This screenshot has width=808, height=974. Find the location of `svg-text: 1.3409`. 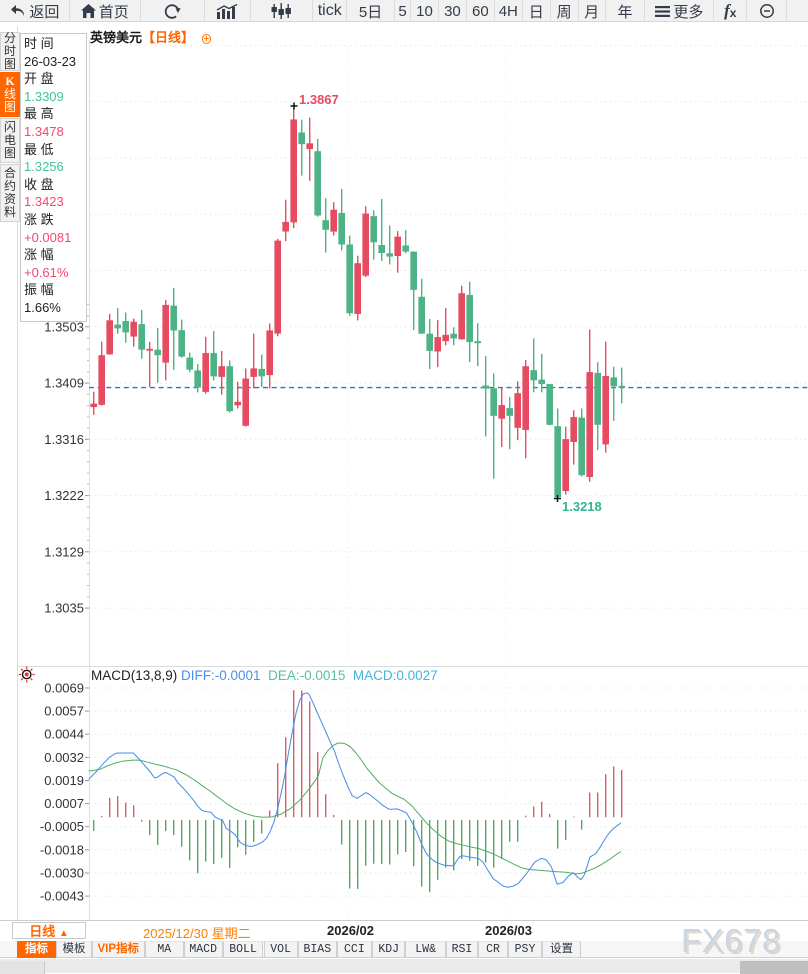

svg-text: 1.3409 is located at coordinates (64, 383).